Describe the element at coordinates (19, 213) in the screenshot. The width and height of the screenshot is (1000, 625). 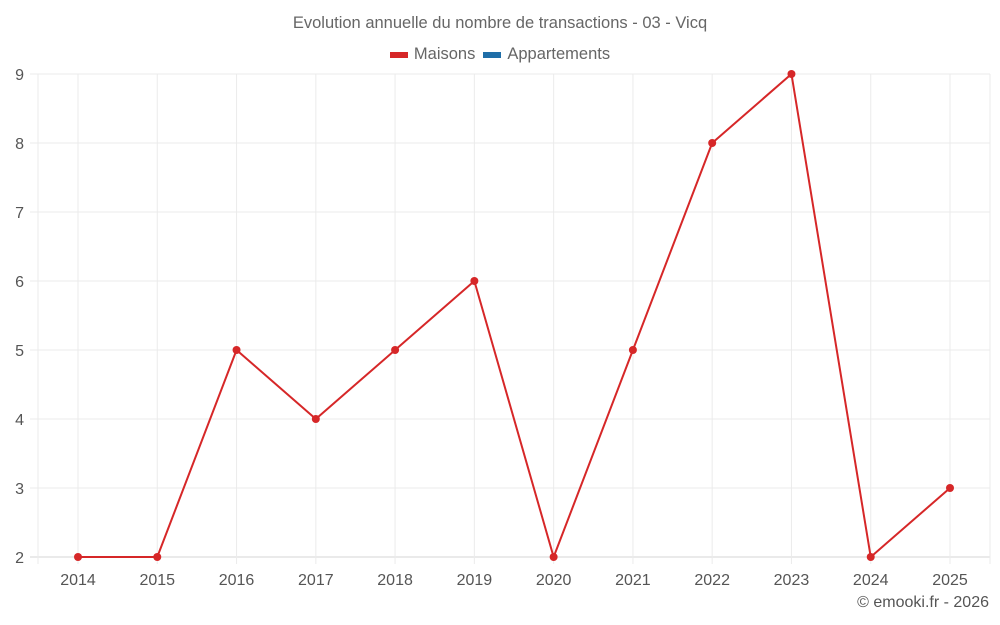
I see `y-tick-label: 7` at that location.